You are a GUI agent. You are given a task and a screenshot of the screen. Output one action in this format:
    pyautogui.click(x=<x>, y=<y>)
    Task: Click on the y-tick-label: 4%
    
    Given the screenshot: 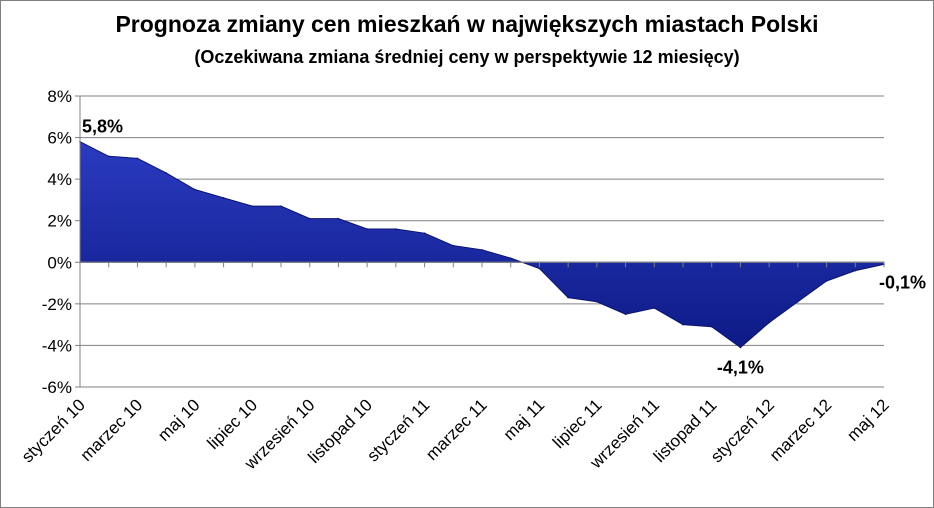 What is the action you would take?
    pyautogui.click(x=59, y=179)
    